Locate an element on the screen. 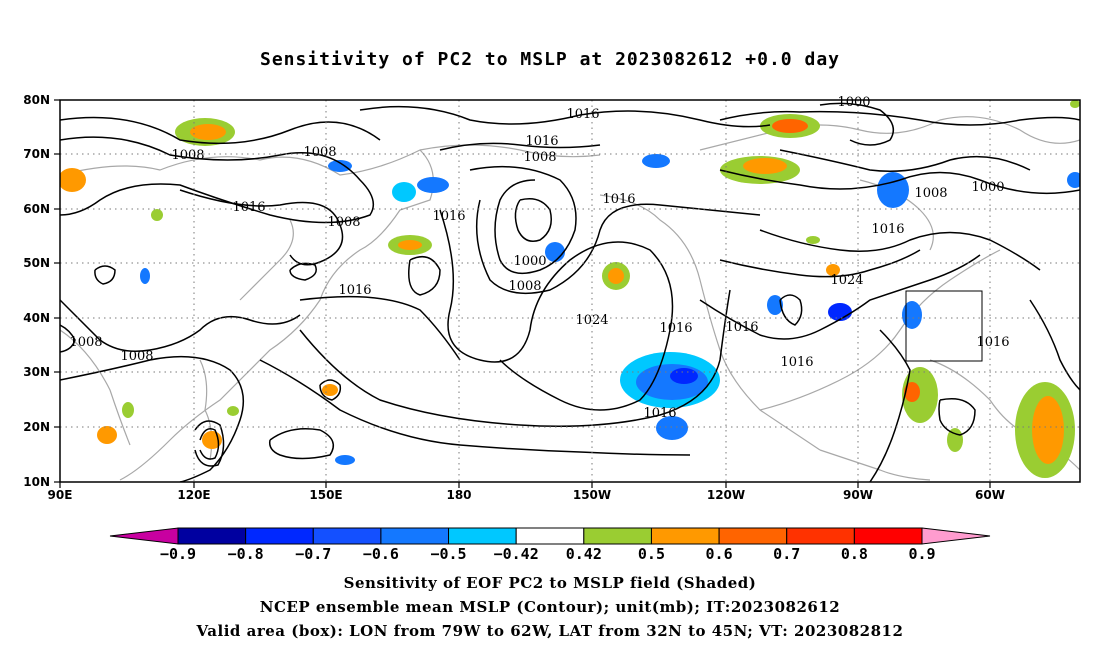 The width and height of the screenshot is (1100, 650). lon-label: 150E is located at coordinates (325, 495).